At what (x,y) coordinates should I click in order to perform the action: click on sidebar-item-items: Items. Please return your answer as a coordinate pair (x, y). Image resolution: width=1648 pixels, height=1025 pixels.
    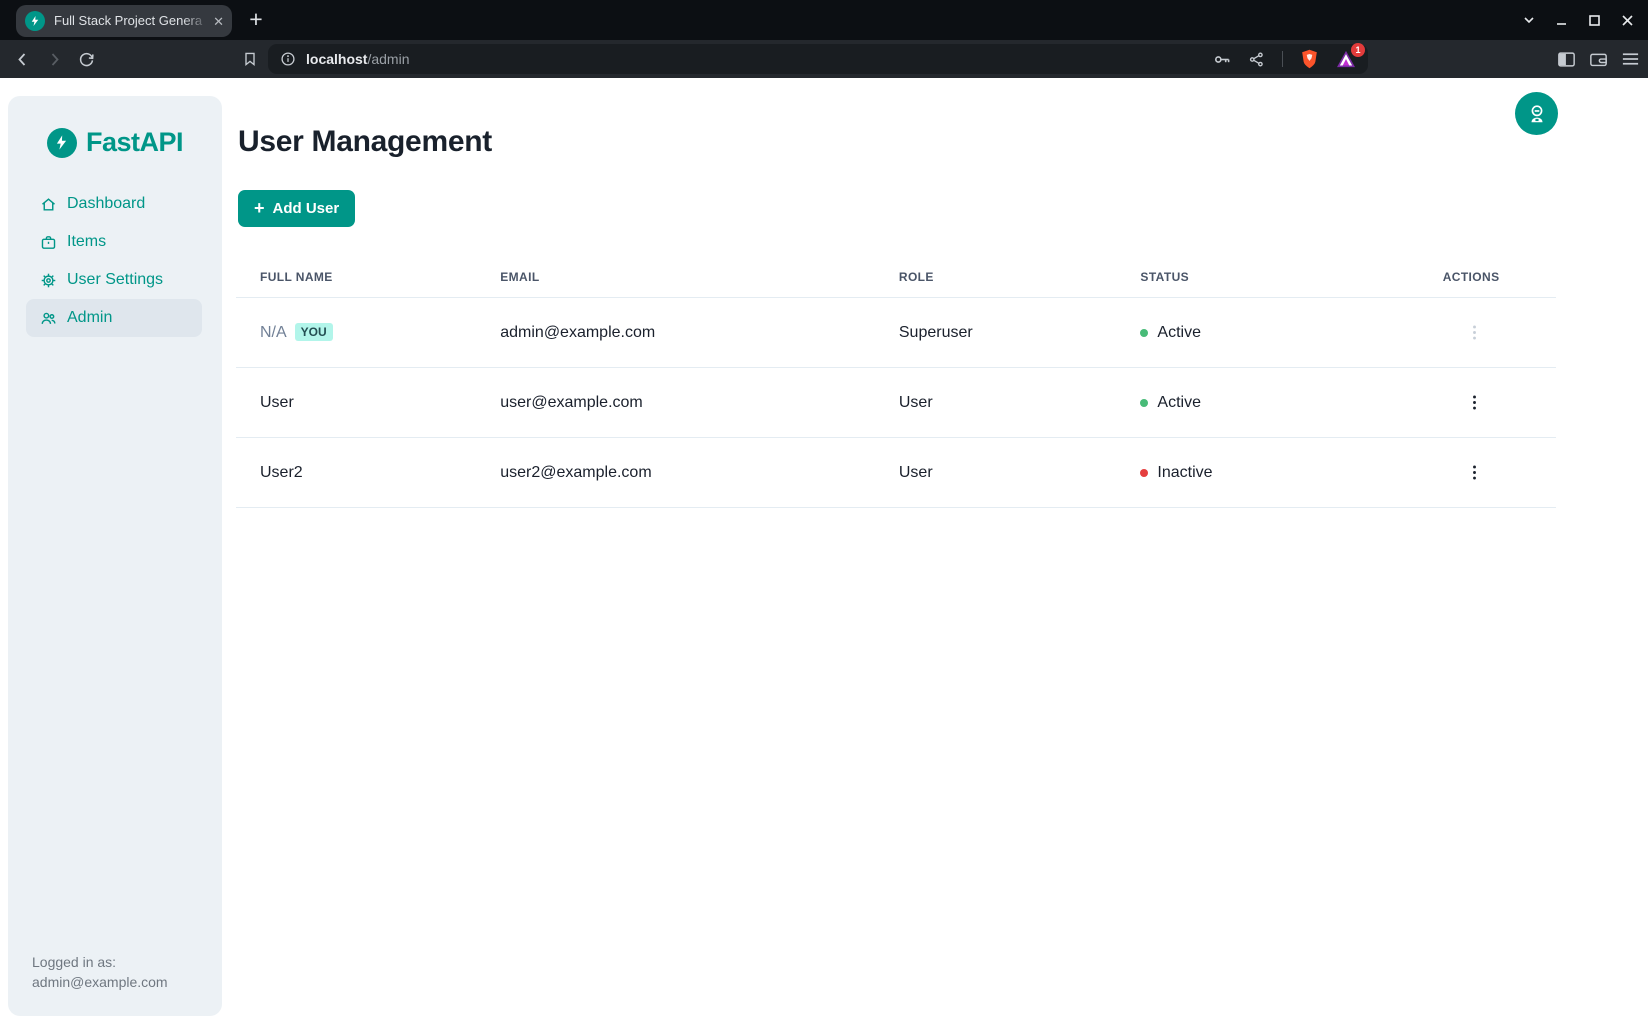
    Looking at the image, I should click on (114, 242).